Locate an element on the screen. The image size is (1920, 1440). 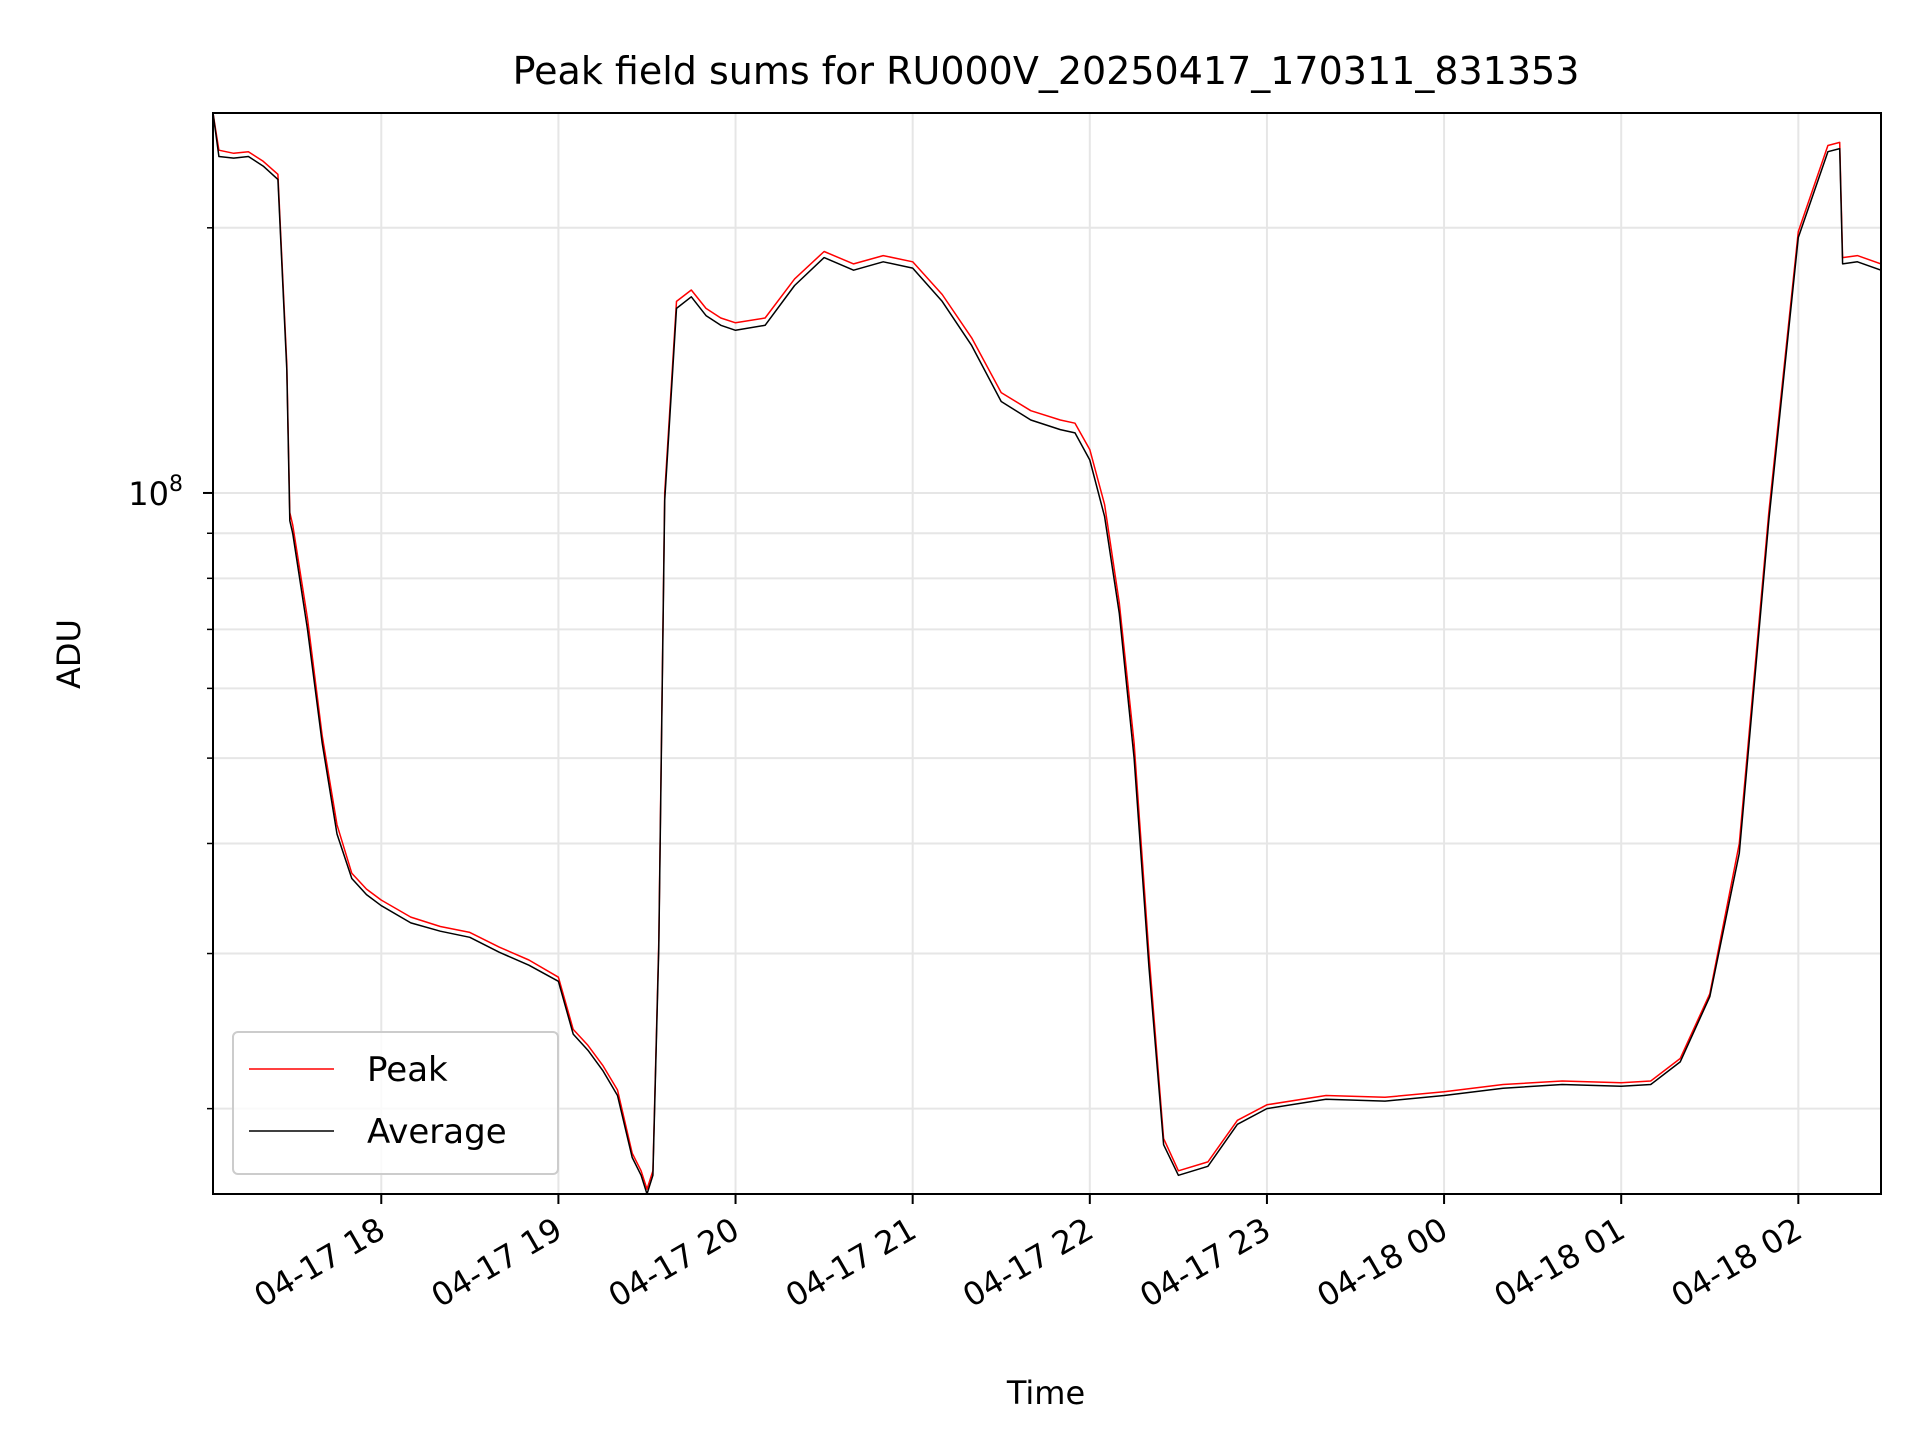
y-tick-label: 108 is located at coordinates (155, 492).